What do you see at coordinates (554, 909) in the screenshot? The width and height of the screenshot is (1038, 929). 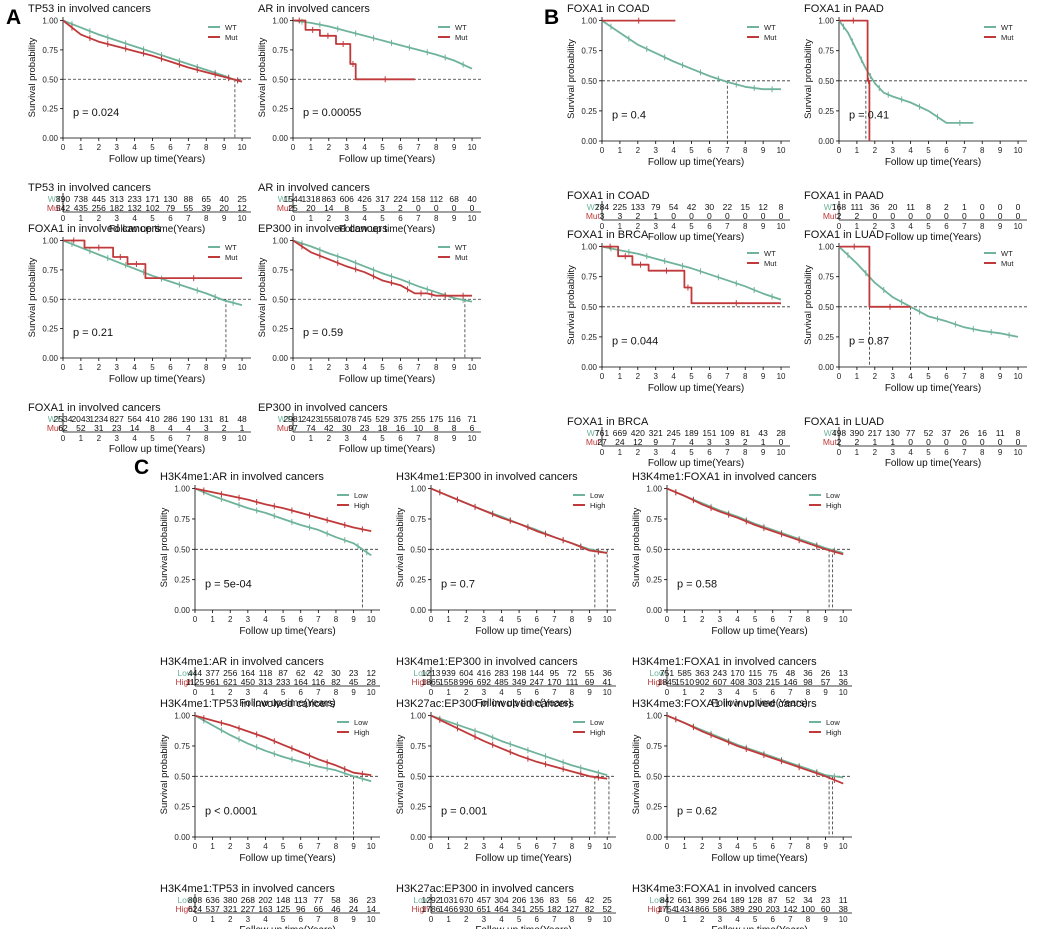 I see `risk-value: 182` at bounding box center [554, 909].